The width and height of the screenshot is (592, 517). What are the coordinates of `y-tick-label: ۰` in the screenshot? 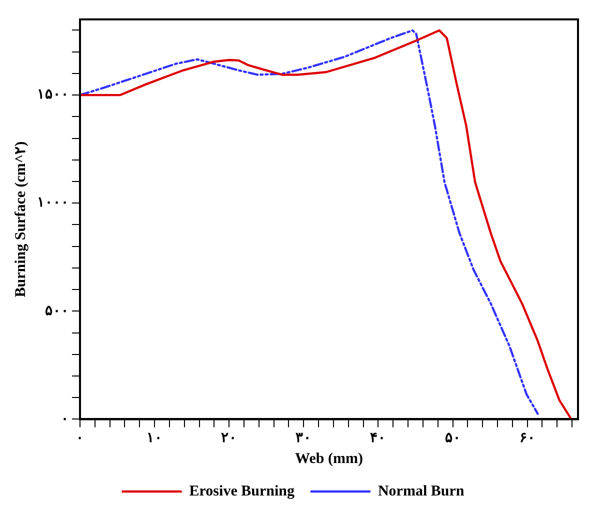 It's located at (65, 419).